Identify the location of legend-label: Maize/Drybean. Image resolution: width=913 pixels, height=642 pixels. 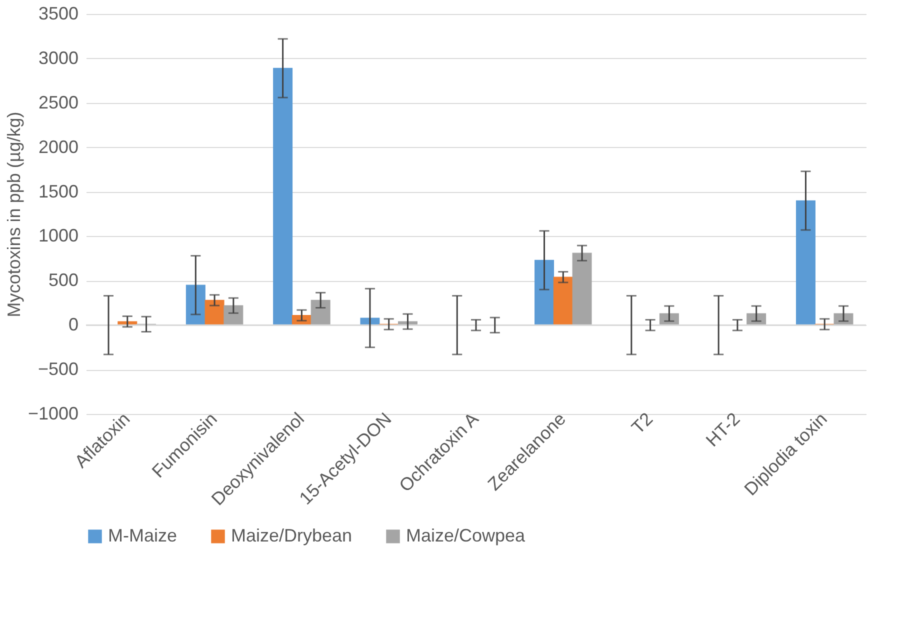
(291, 535).